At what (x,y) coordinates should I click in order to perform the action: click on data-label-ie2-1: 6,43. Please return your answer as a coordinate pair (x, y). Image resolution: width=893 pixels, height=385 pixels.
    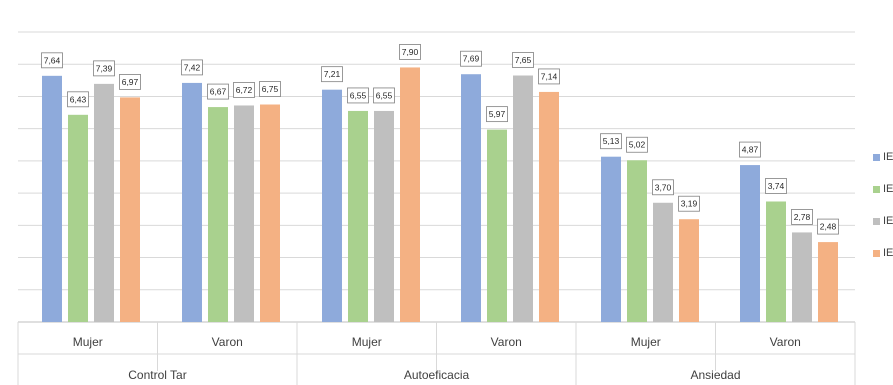
    Looking at the image, I should click on (78, 99).